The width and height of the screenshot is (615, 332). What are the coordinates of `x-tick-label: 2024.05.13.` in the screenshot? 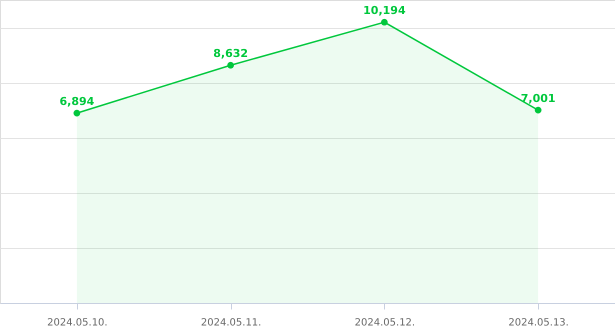 It's located at (538, 323).